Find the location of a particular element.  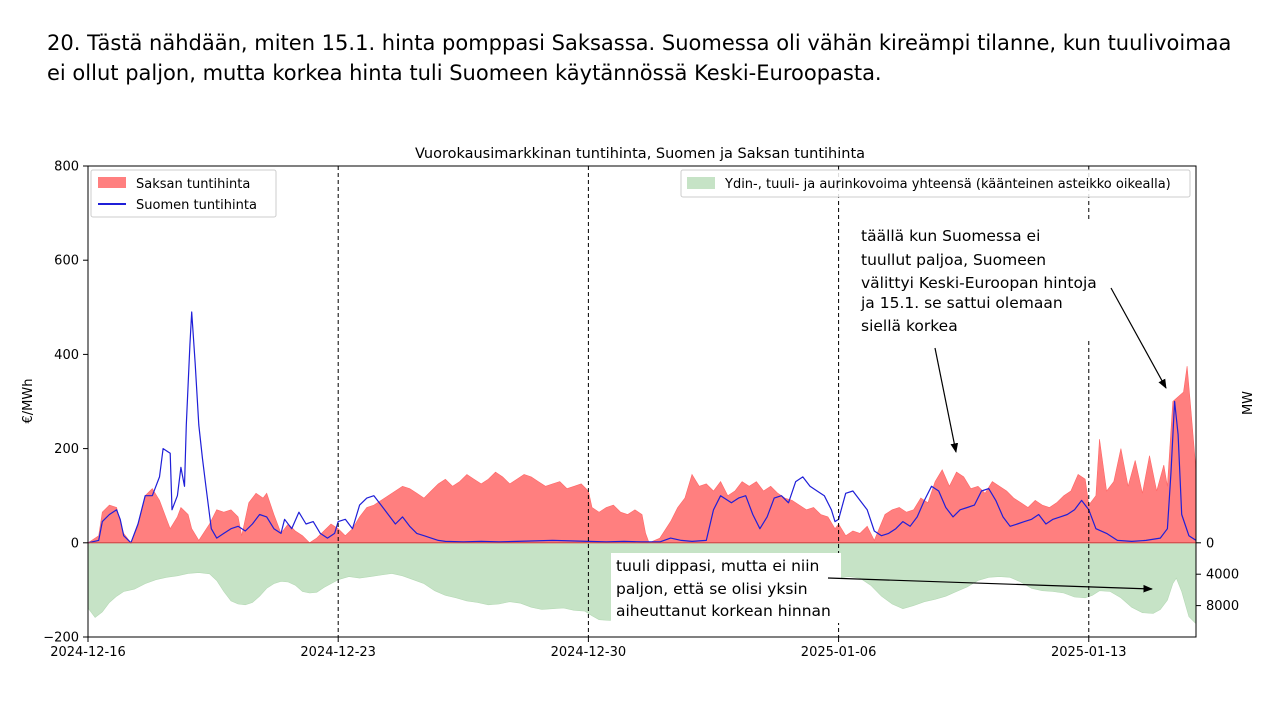

annotation-1-line-3: välittyi Keski-Euroopan hintoja is located at coordinates (979, 283).